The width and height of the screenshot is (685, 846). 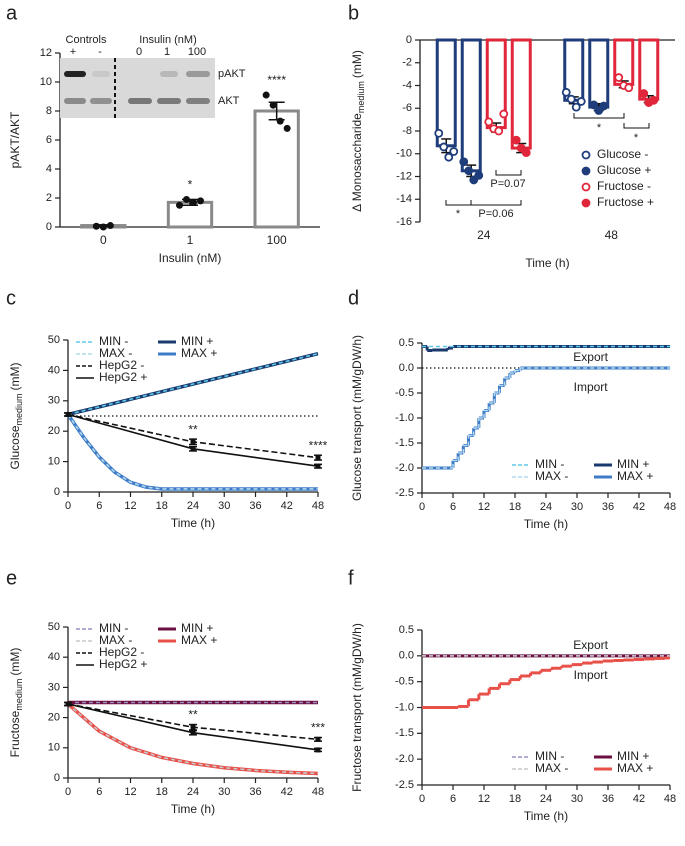 I want to click on legend-label: Glucose +, so click(x=624, y=170).